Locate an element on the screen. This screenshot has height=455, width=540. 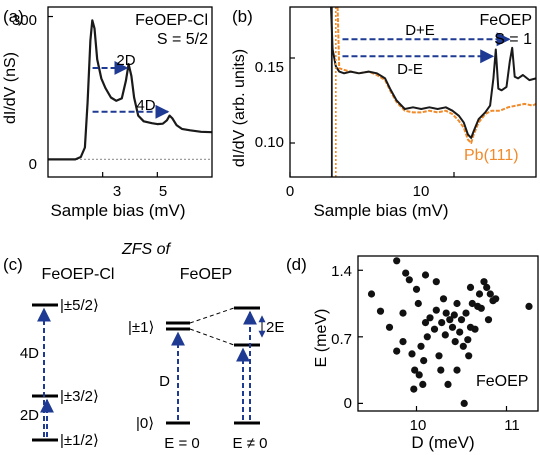
panel-a-molecule: FeOEP-Cl is located at coordinates (171, 20).